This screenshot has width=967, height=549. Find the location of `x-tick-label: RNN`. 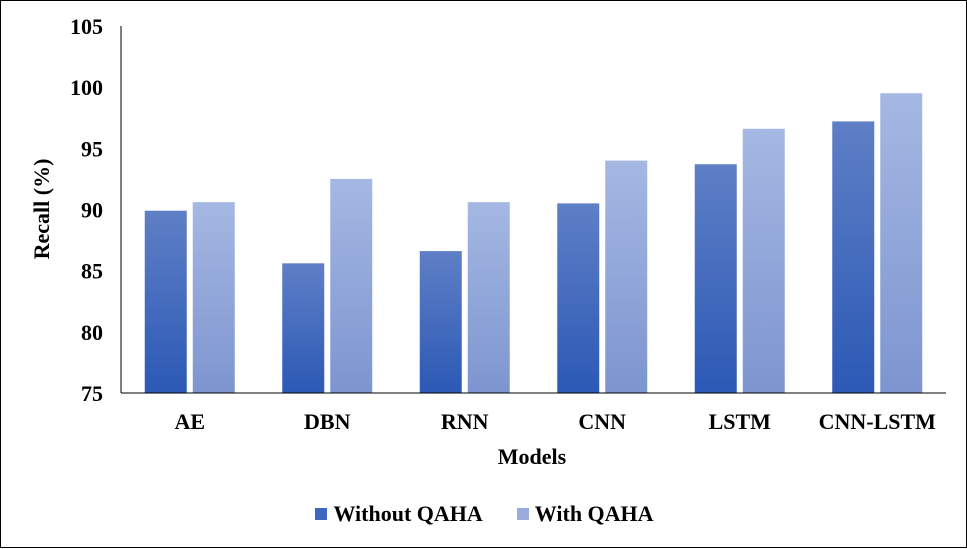

x-tick-label: RNN is located at coordinates (465, 421).